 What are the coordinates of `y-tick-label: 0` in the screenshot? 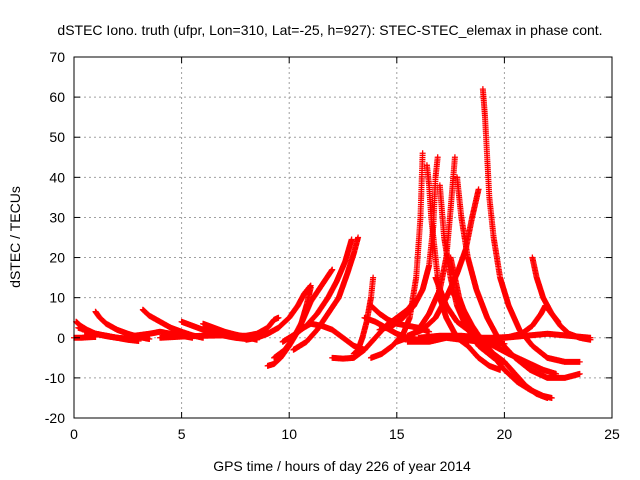 It's located at (61, 338).